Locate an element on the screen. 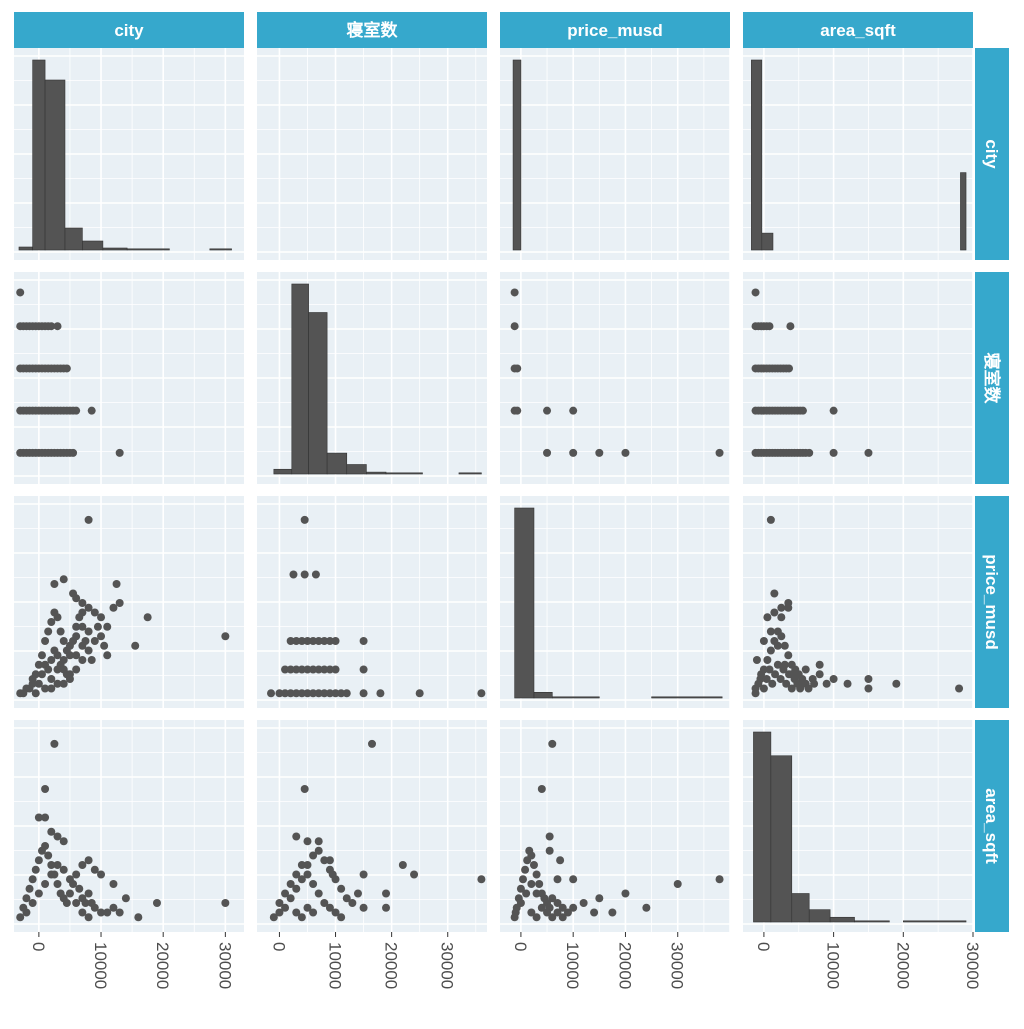 This screenshot has height=1029, width=1024. panel-bedrooms-city is located at coordinates (129, 378).